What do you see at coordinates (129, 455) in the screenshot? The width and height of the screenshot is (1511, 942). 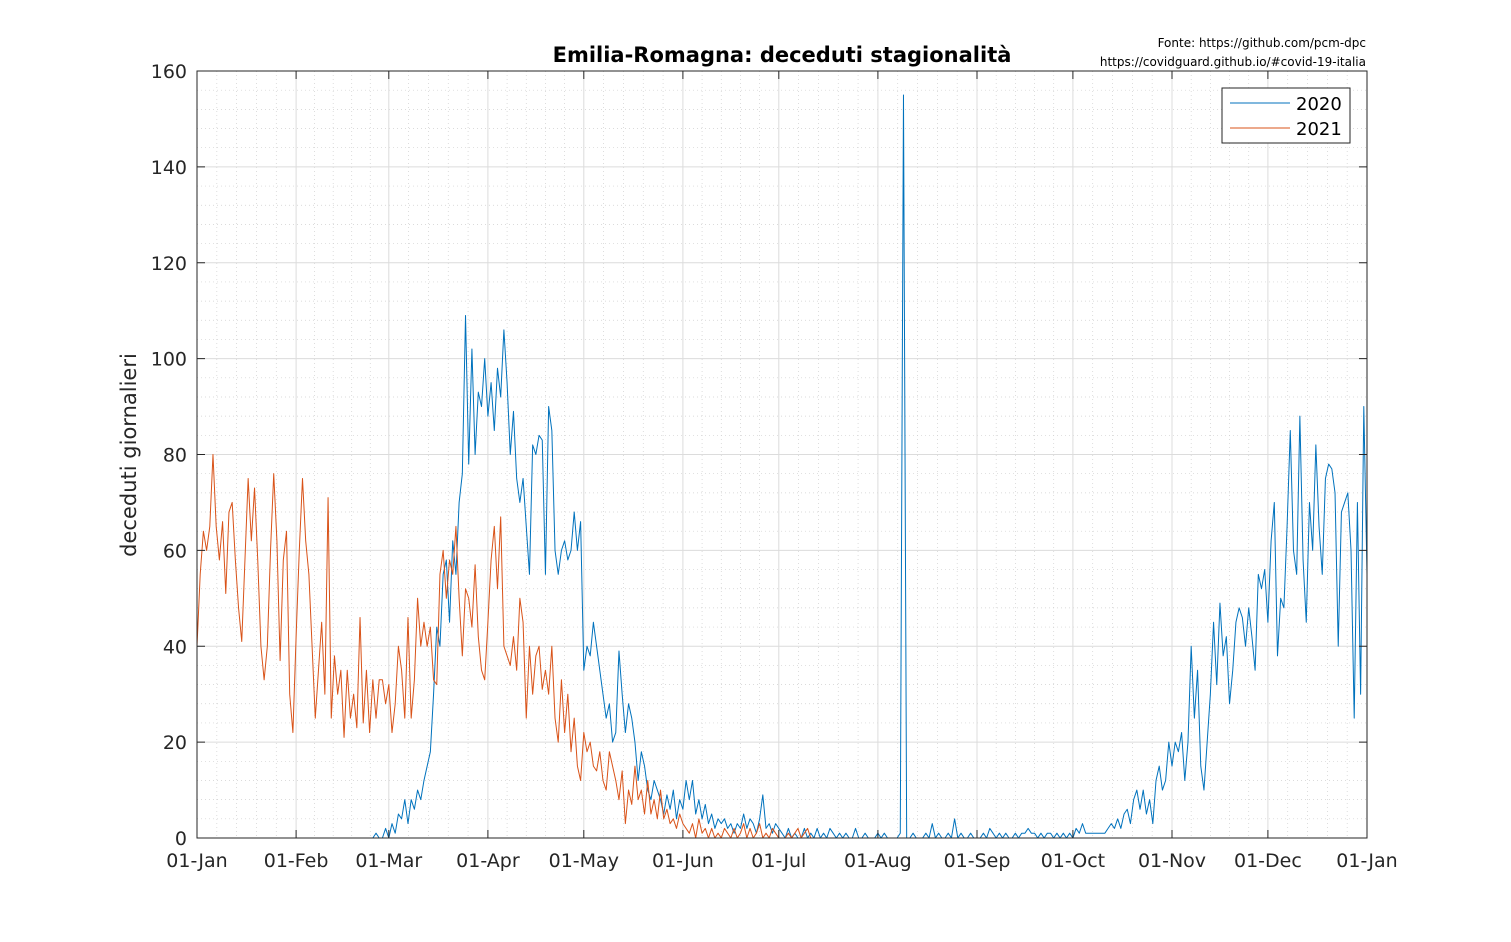 I see `y-axis-label: deceduti giornalieri` at bounding box center [129, 455].